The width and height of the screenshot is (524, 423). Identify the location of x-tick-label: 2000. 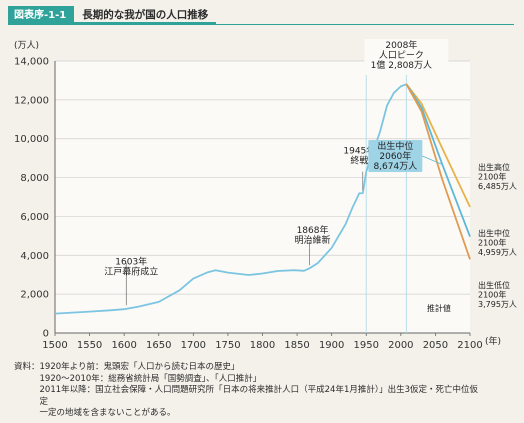
(400, 345).